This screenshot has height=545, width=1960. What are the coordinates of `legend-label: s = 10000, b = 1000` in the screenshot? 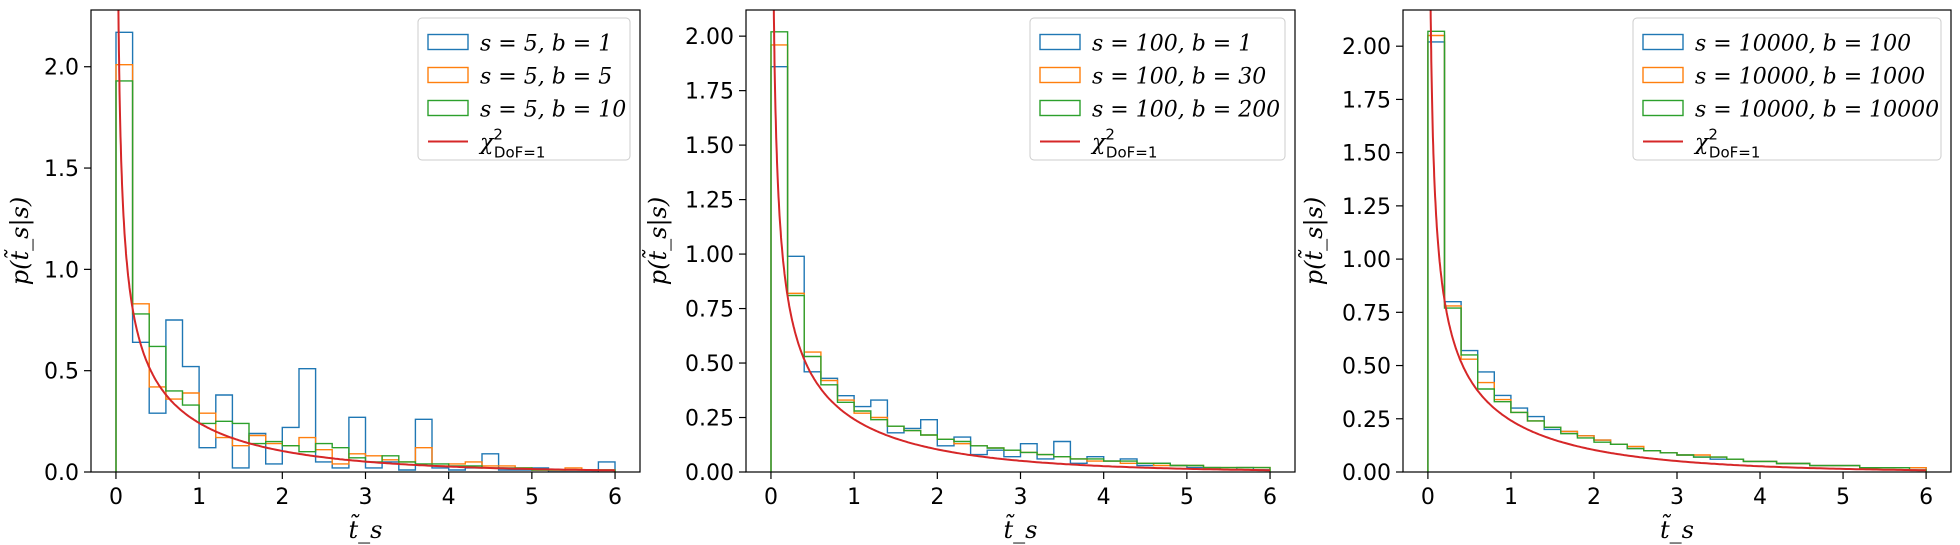 It's located at (1810, 77).